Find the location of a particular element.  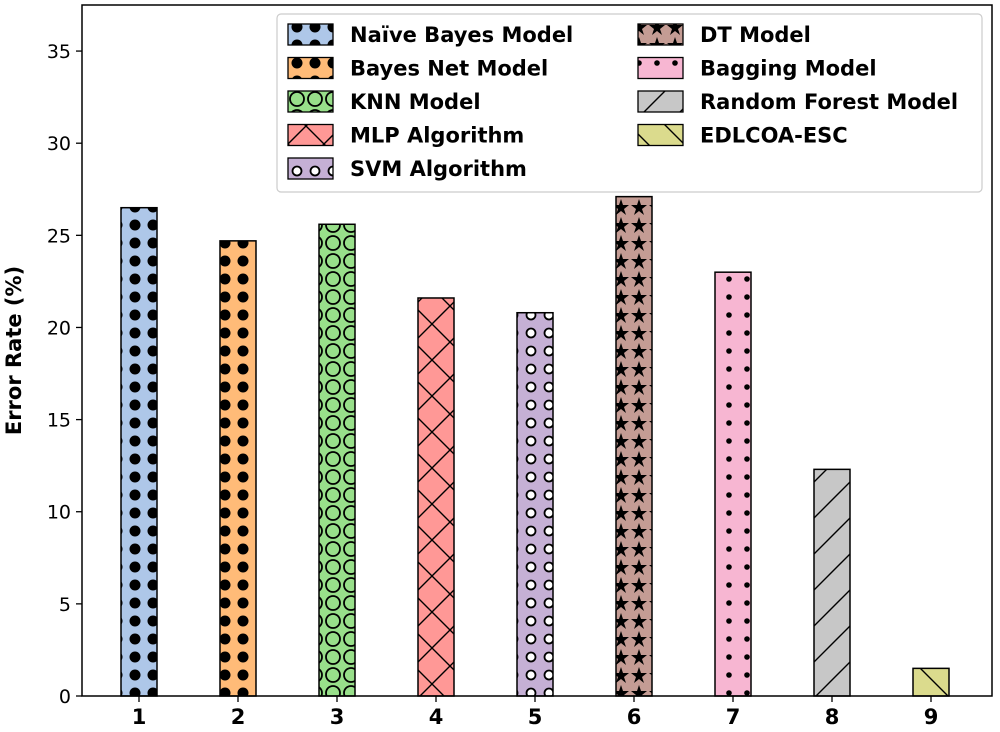

legend-label: EDLCOA-ESC is located at coordinates (774, 136).